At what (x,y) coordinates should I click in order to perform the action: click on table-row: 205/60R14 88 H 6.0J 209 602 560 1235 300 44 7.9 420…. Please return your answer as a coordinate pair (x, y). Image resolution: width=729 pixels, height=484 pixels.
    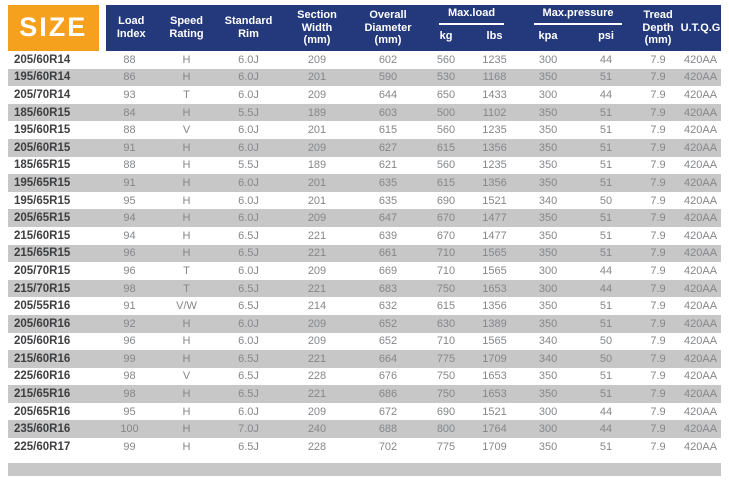
    Looking at the image, I should click on (364, 60).